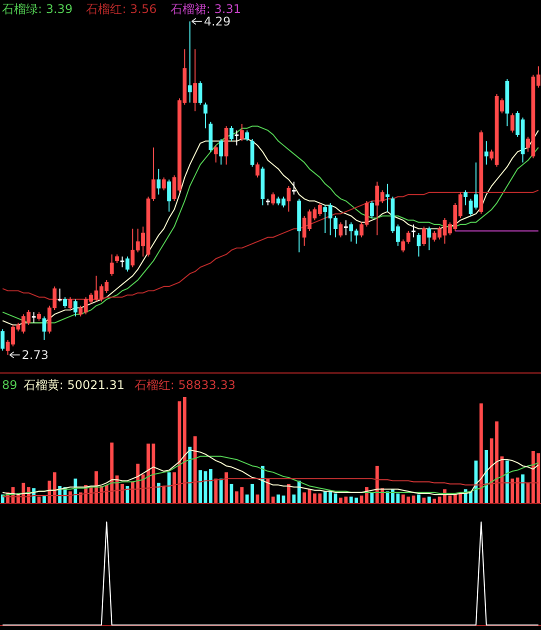  Describe the element at coordinates (10, 385) in the screenshot. I see `text: 89` at that location.